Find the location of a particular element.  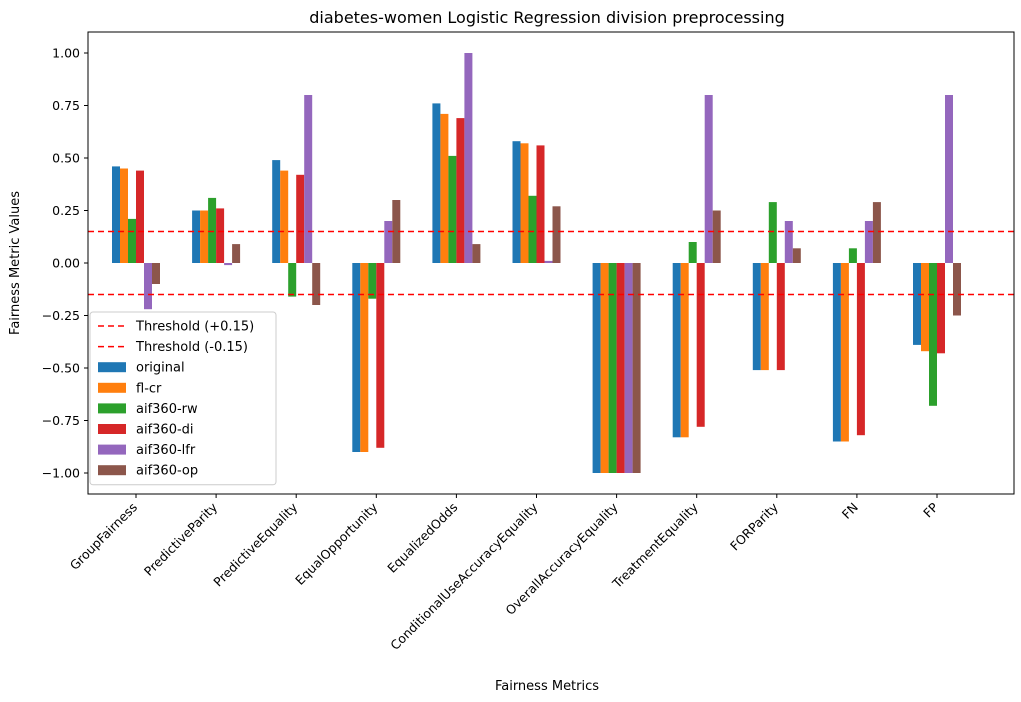

bar-aif360-di-TreatmentEquality is located at coordinates (700, 345).